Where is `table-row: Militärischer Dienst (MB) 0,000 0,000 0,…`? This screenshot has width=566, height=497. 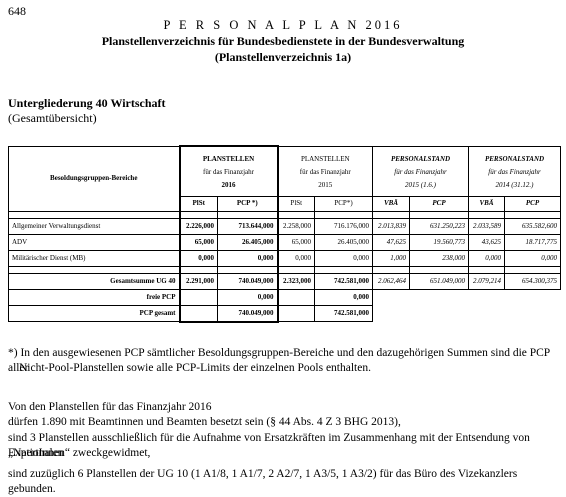
table-row: Militärischer Dienst (MB) 0,000 0,000 0,… is located at coordinates (285, 258).